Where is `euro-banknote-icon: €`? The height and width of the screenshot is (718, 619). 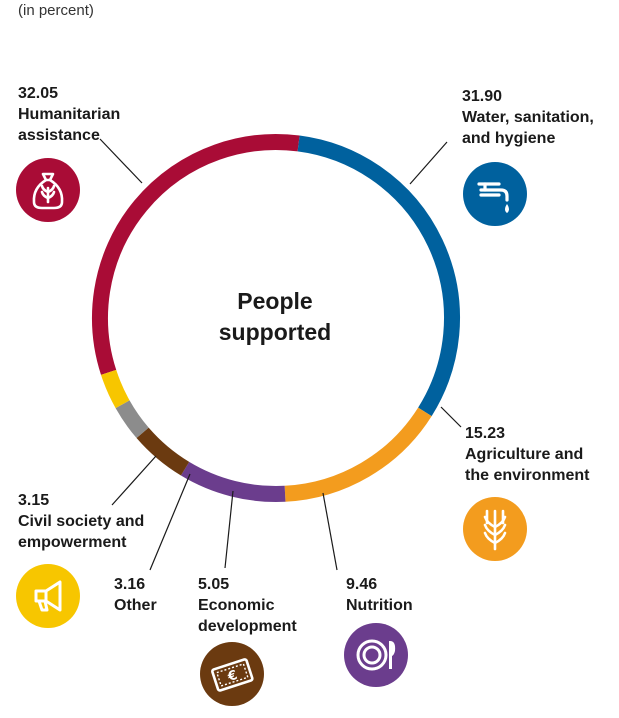
euro-banknote-icon: € is located at coordinates (232, 674).